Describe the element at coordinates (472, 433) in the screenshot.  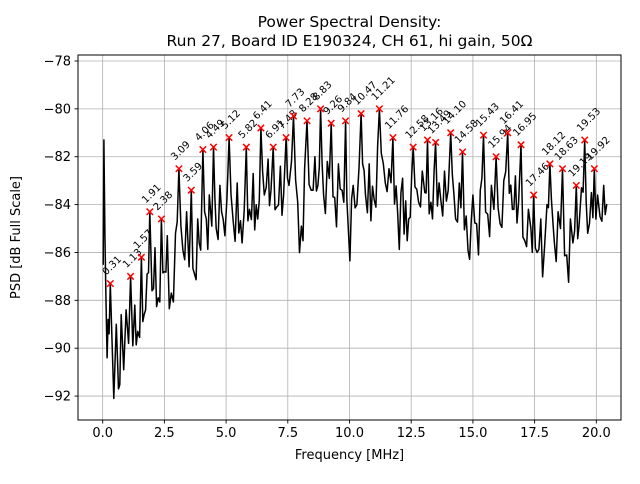
I see `x-tick-label: 15.0` at that location.